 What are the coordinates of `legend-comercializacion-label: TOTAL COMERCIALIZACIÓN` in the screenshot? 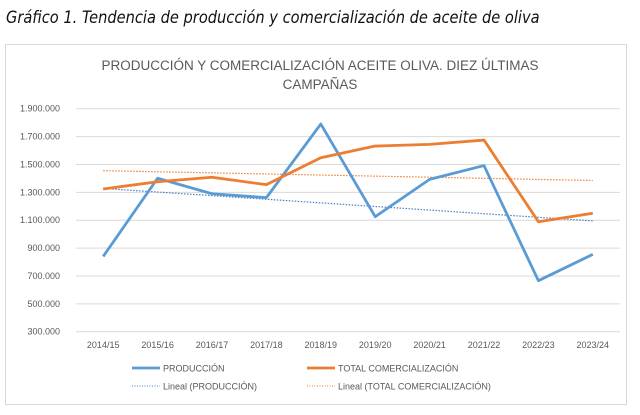 It's located at (398, 369).